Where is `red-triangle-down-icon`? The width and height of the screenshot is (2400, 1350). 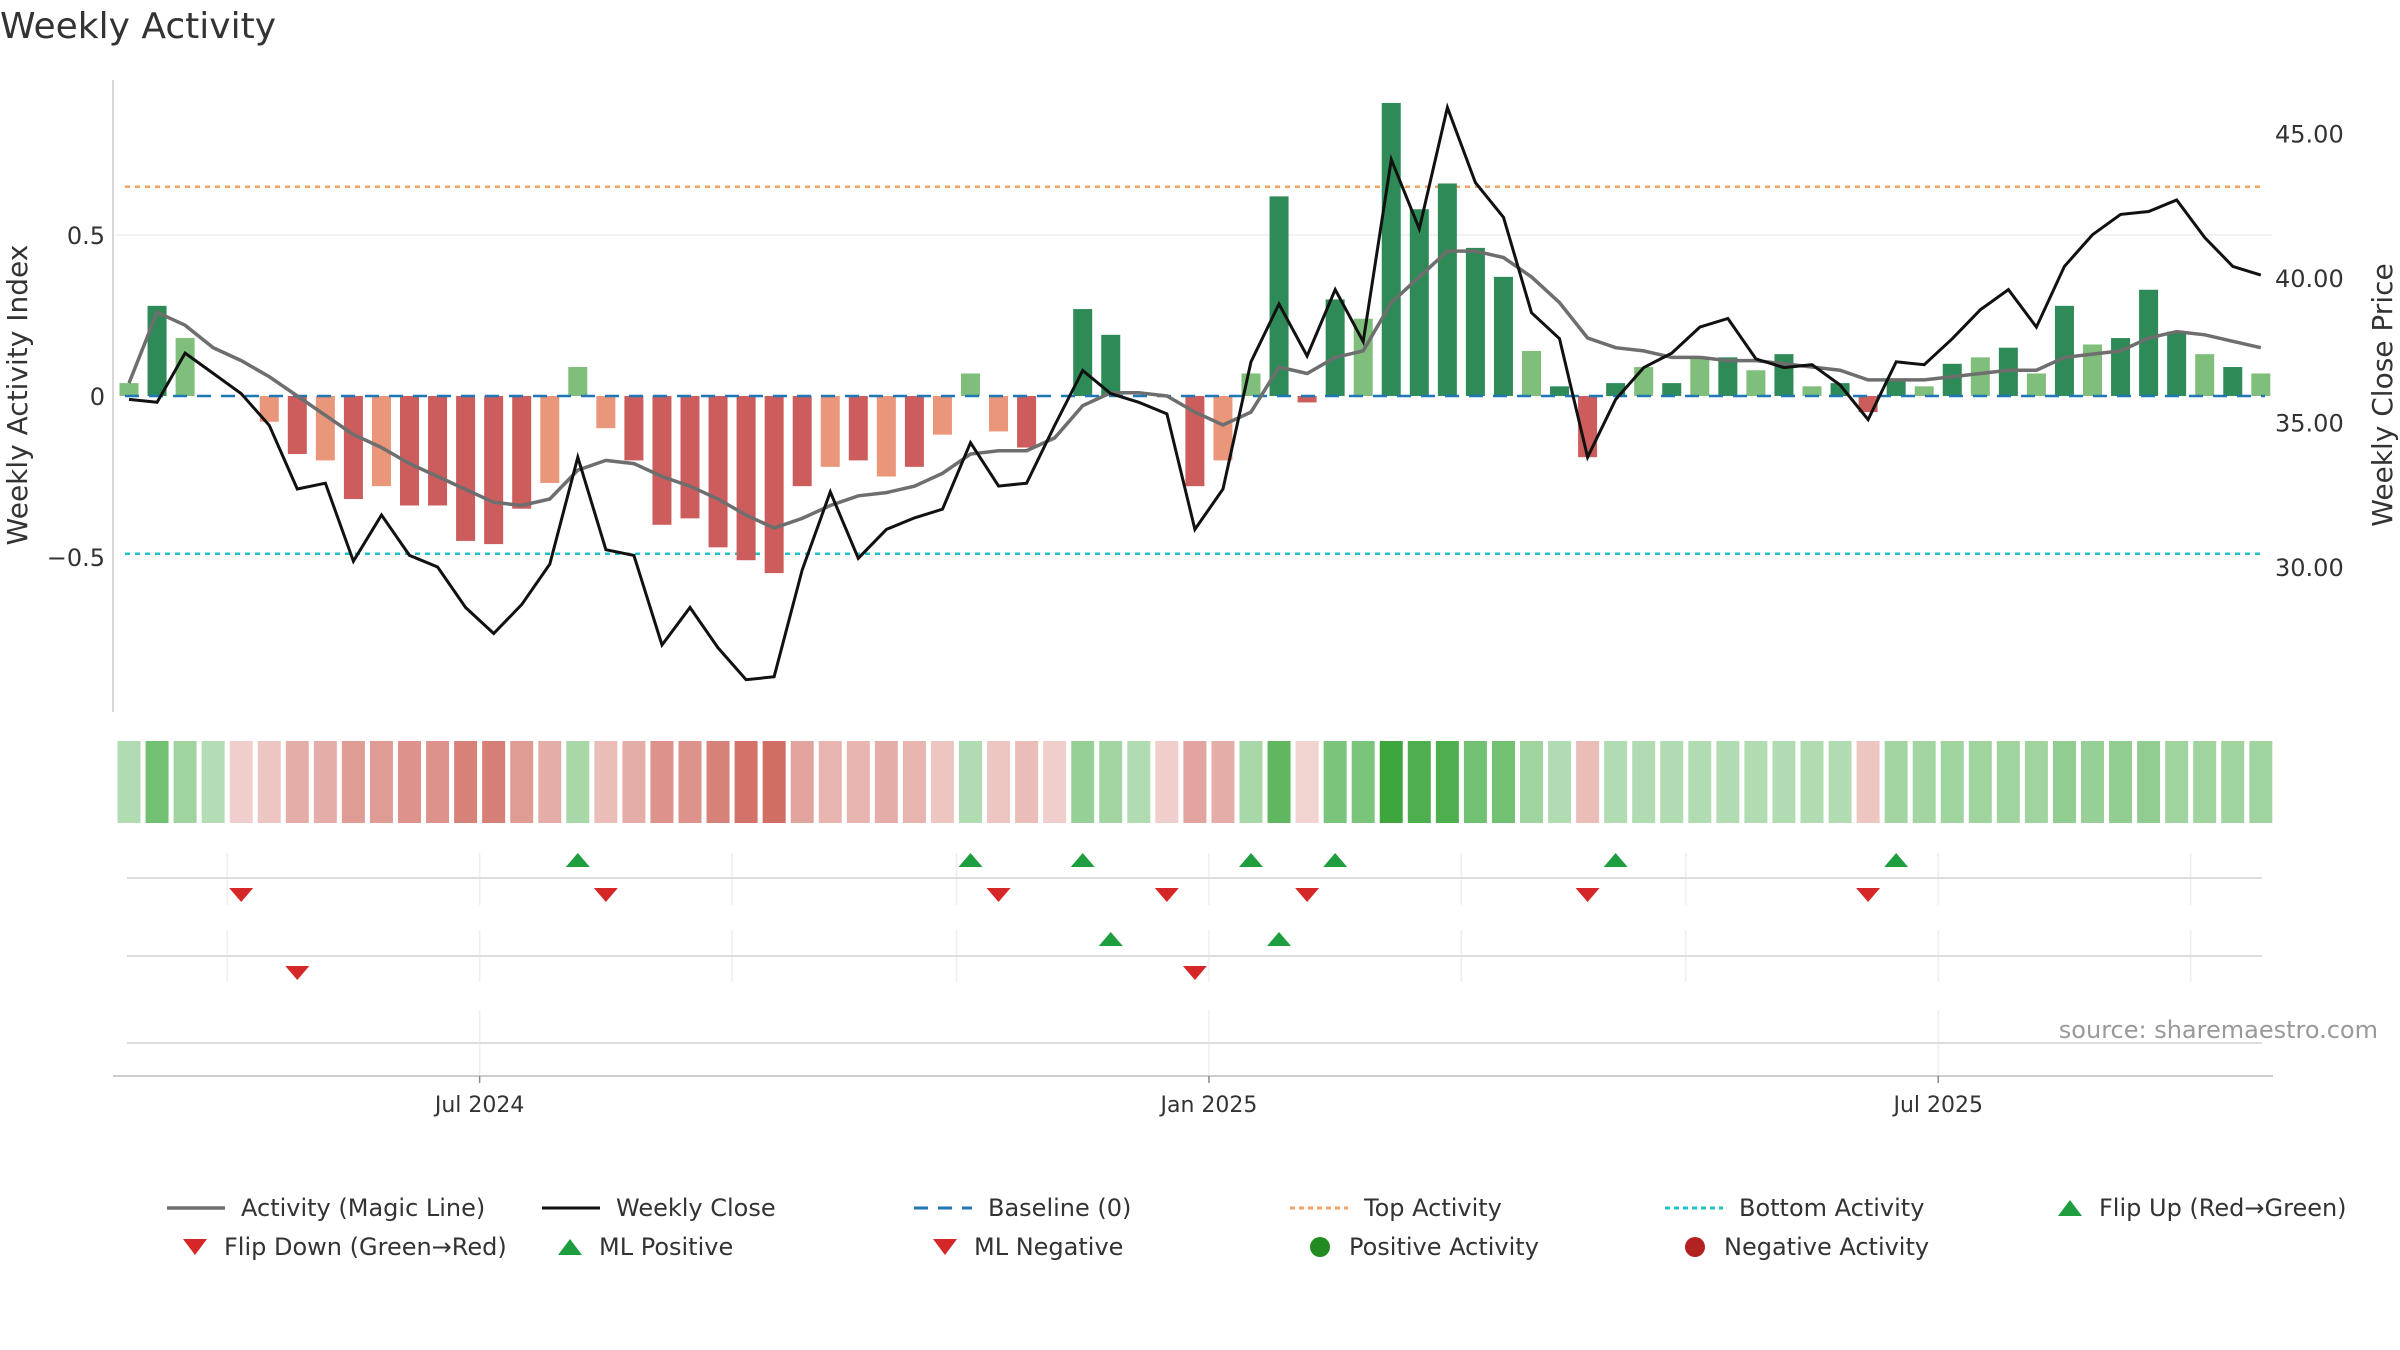
red-triangle-down-icon is located at coordinates (202, 1247).